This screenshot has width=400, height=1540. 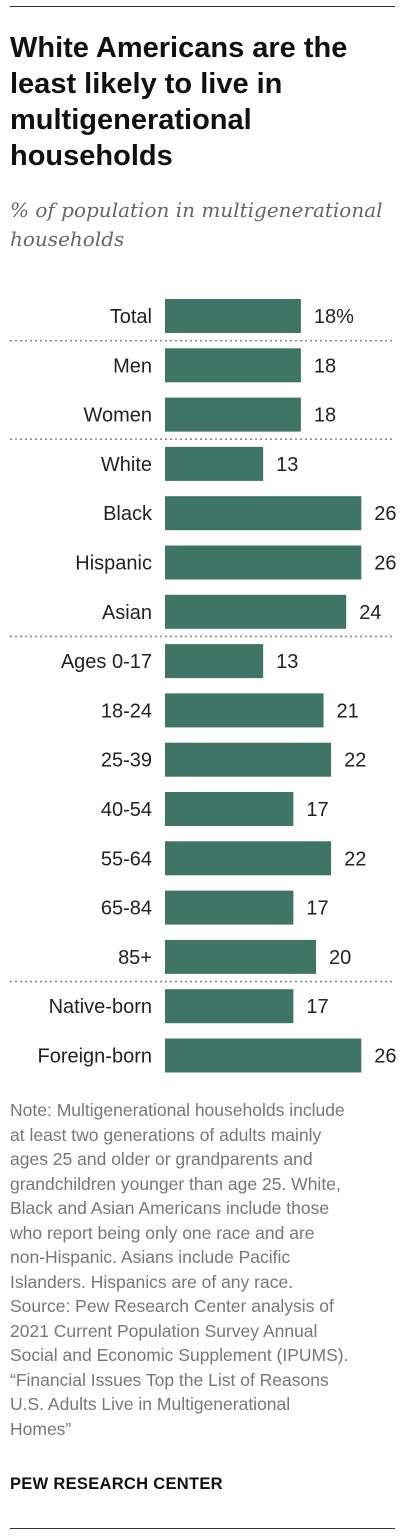 What do you see at coordinates (150, 1257) in the screenshot?
I see `note-line: non-Hispanic. Asians include Pacific` at bounding box center [150, 1257].